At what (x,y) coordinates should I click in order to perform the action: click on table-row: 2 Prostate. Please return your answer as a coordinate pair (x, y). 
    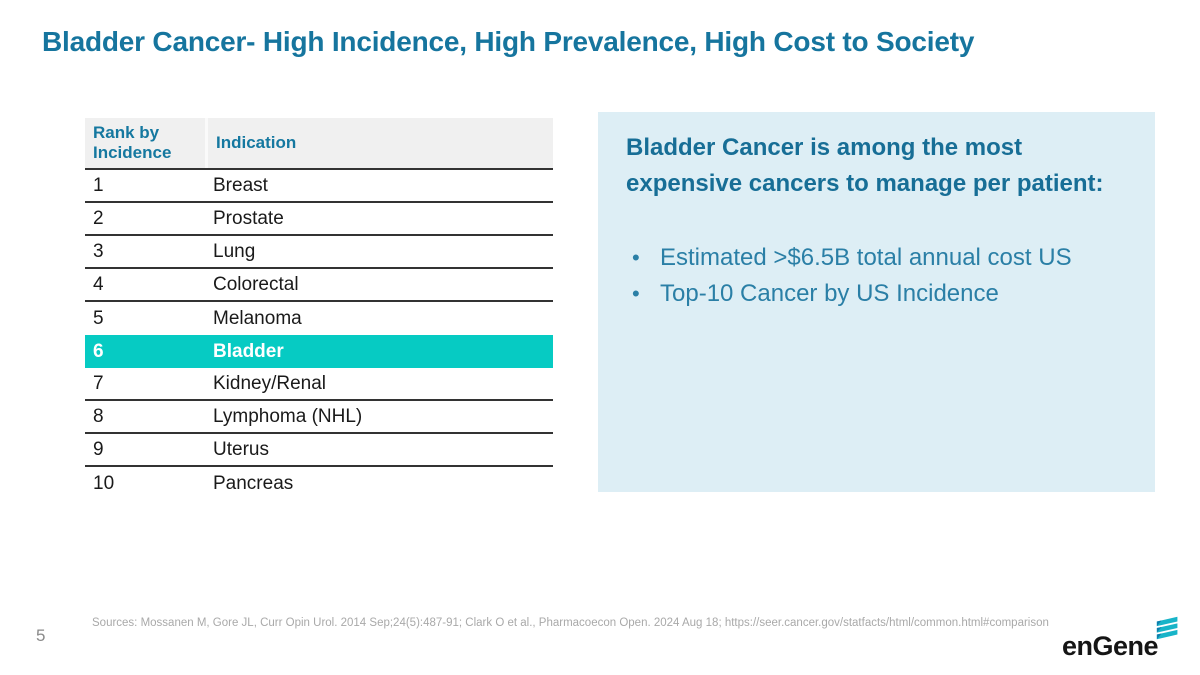
    Looking at the image, I should click on (319, 219).